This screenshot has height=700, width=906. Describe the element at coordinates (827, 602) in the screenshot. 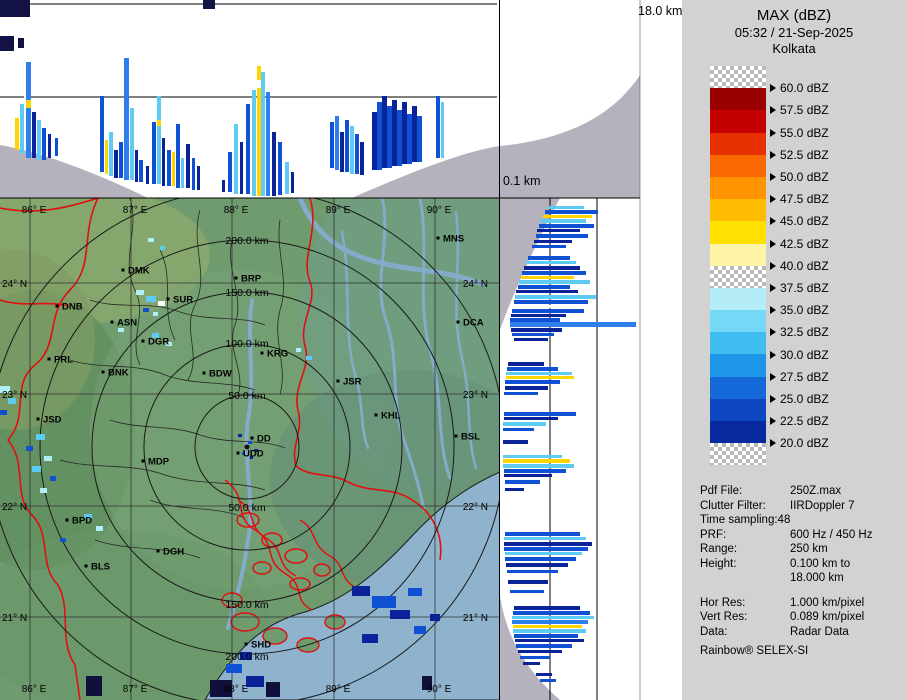

I see `info-value: 1.000 km/pixel` at that location.